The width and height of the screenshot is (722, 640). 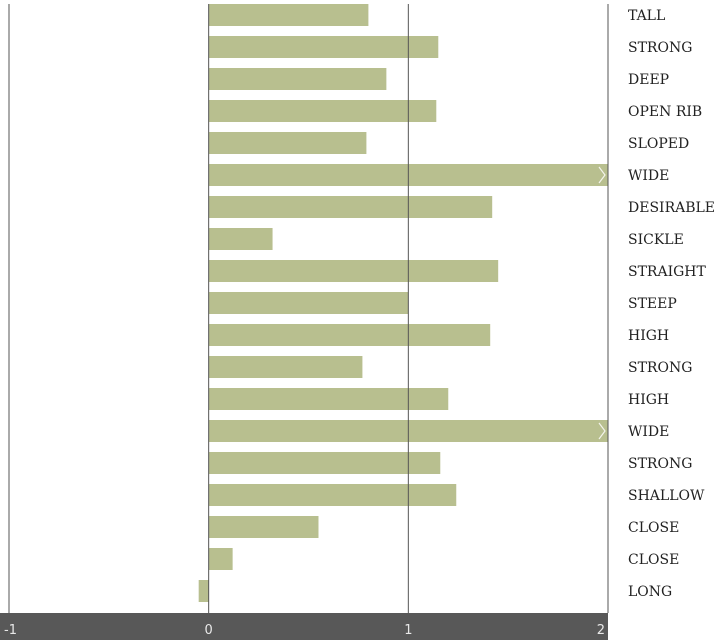 What do you see at coordinates (658, 144) in the screenshot?
I see `trait-label: SLOPED` at bounding box center [658, 144].